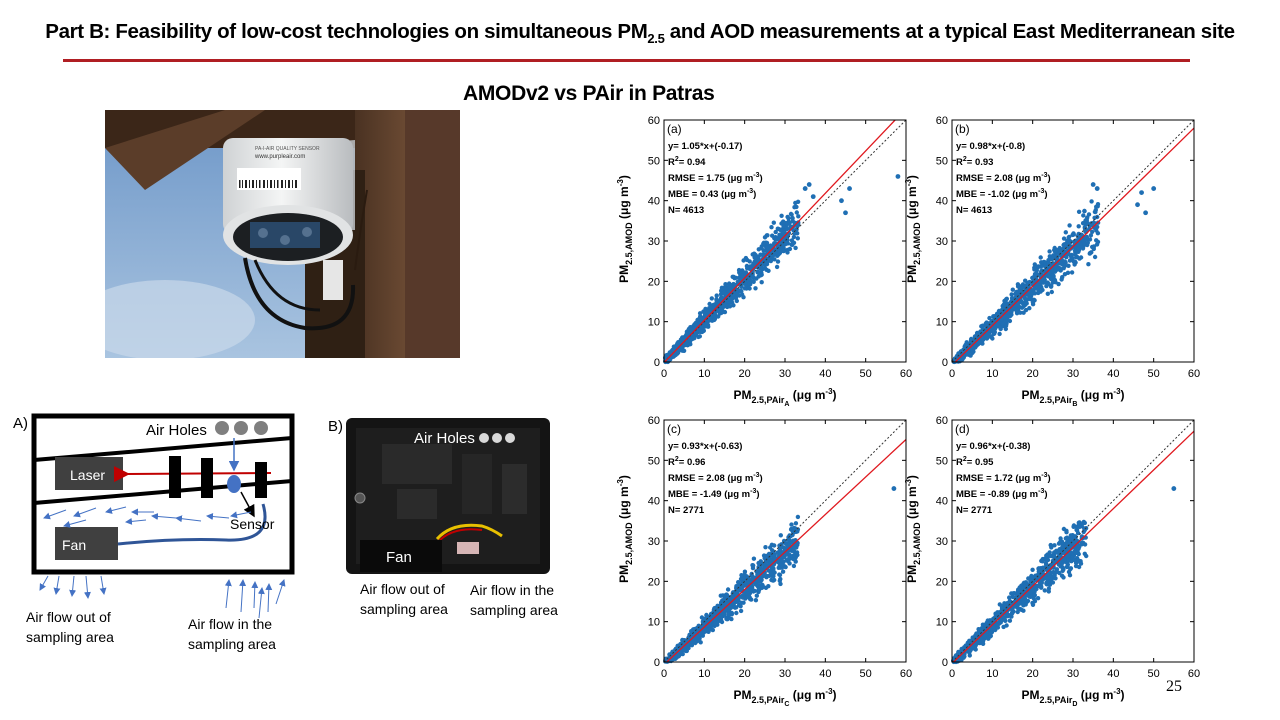  Describe the element at coordinates (1033, 674) in the screenshot. I see `x-tick-label: 20` at that location.